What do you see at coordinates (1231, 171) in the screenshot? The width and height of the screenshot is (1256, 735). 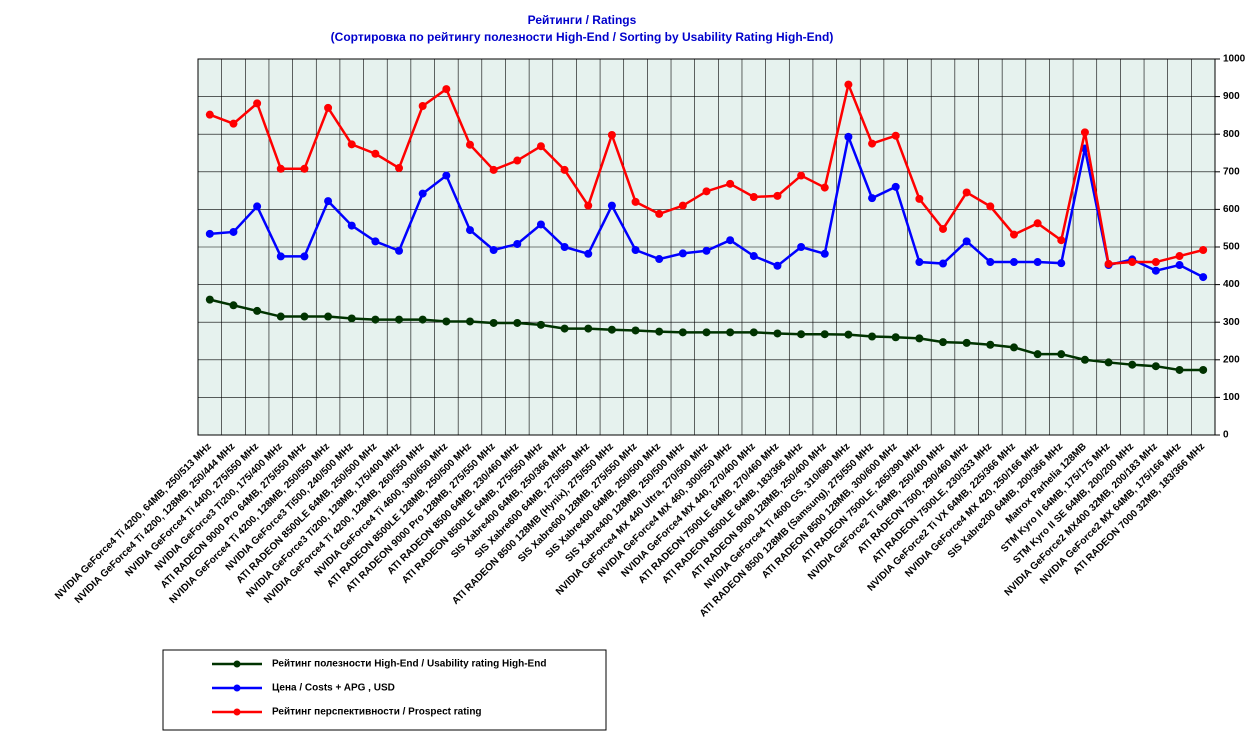 I see `y-tick-label: 700` at bounding box center [1231, 171].